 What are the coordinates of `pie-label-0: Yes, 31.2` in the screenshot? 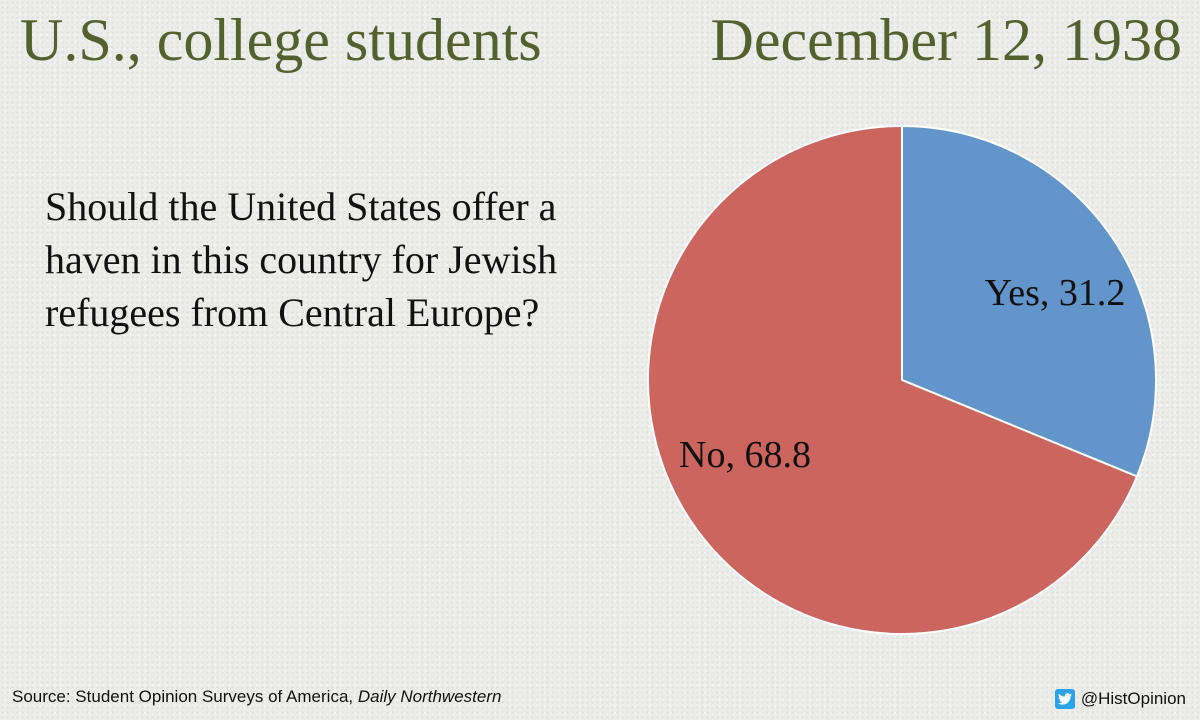 It's located at (1055, 293).